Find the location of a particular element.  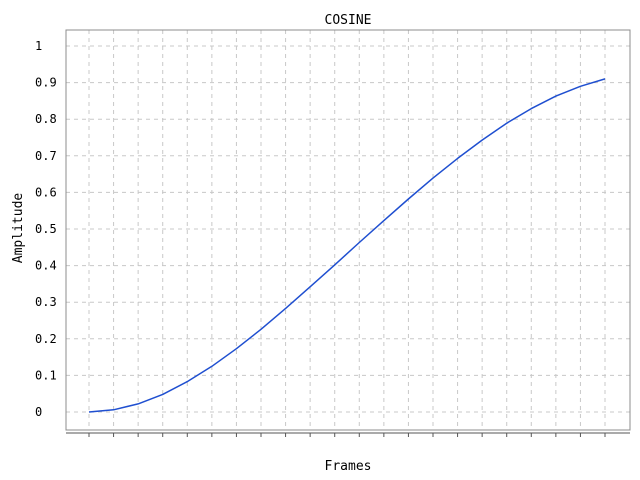

y-tick-label: 1 is located at coordinates (38, 46).